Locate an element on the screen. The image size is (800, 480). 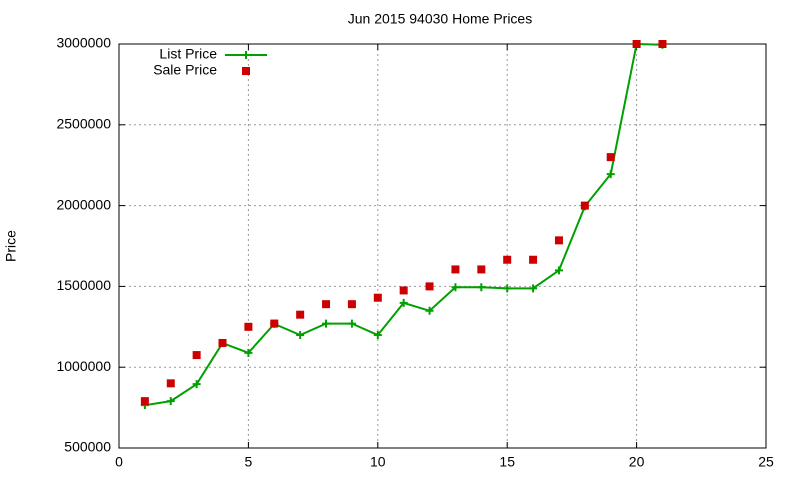
y-tick-label: 2000000 is located at coordinates (83, 204).